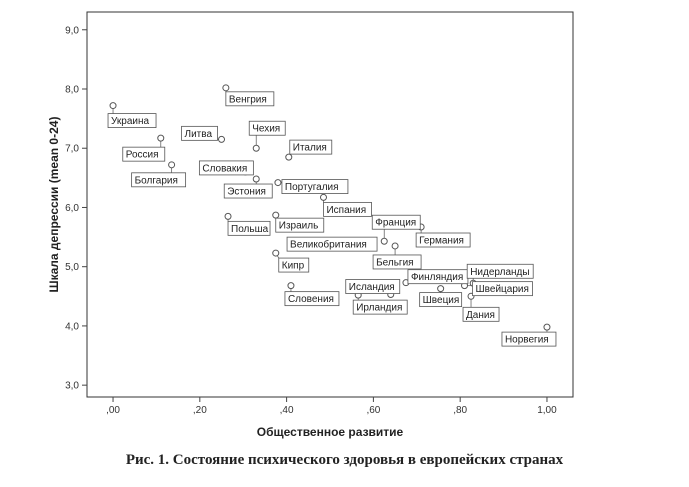 The width and height of the screenshot is (689, 487). I want to click on point-label-text: Ирландия, so click(379, 308).